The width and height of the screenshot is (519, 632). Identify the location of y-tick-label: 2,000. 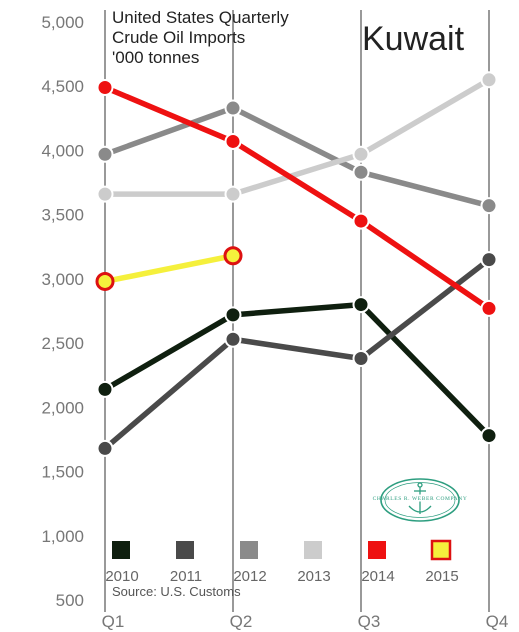
(62, 407).